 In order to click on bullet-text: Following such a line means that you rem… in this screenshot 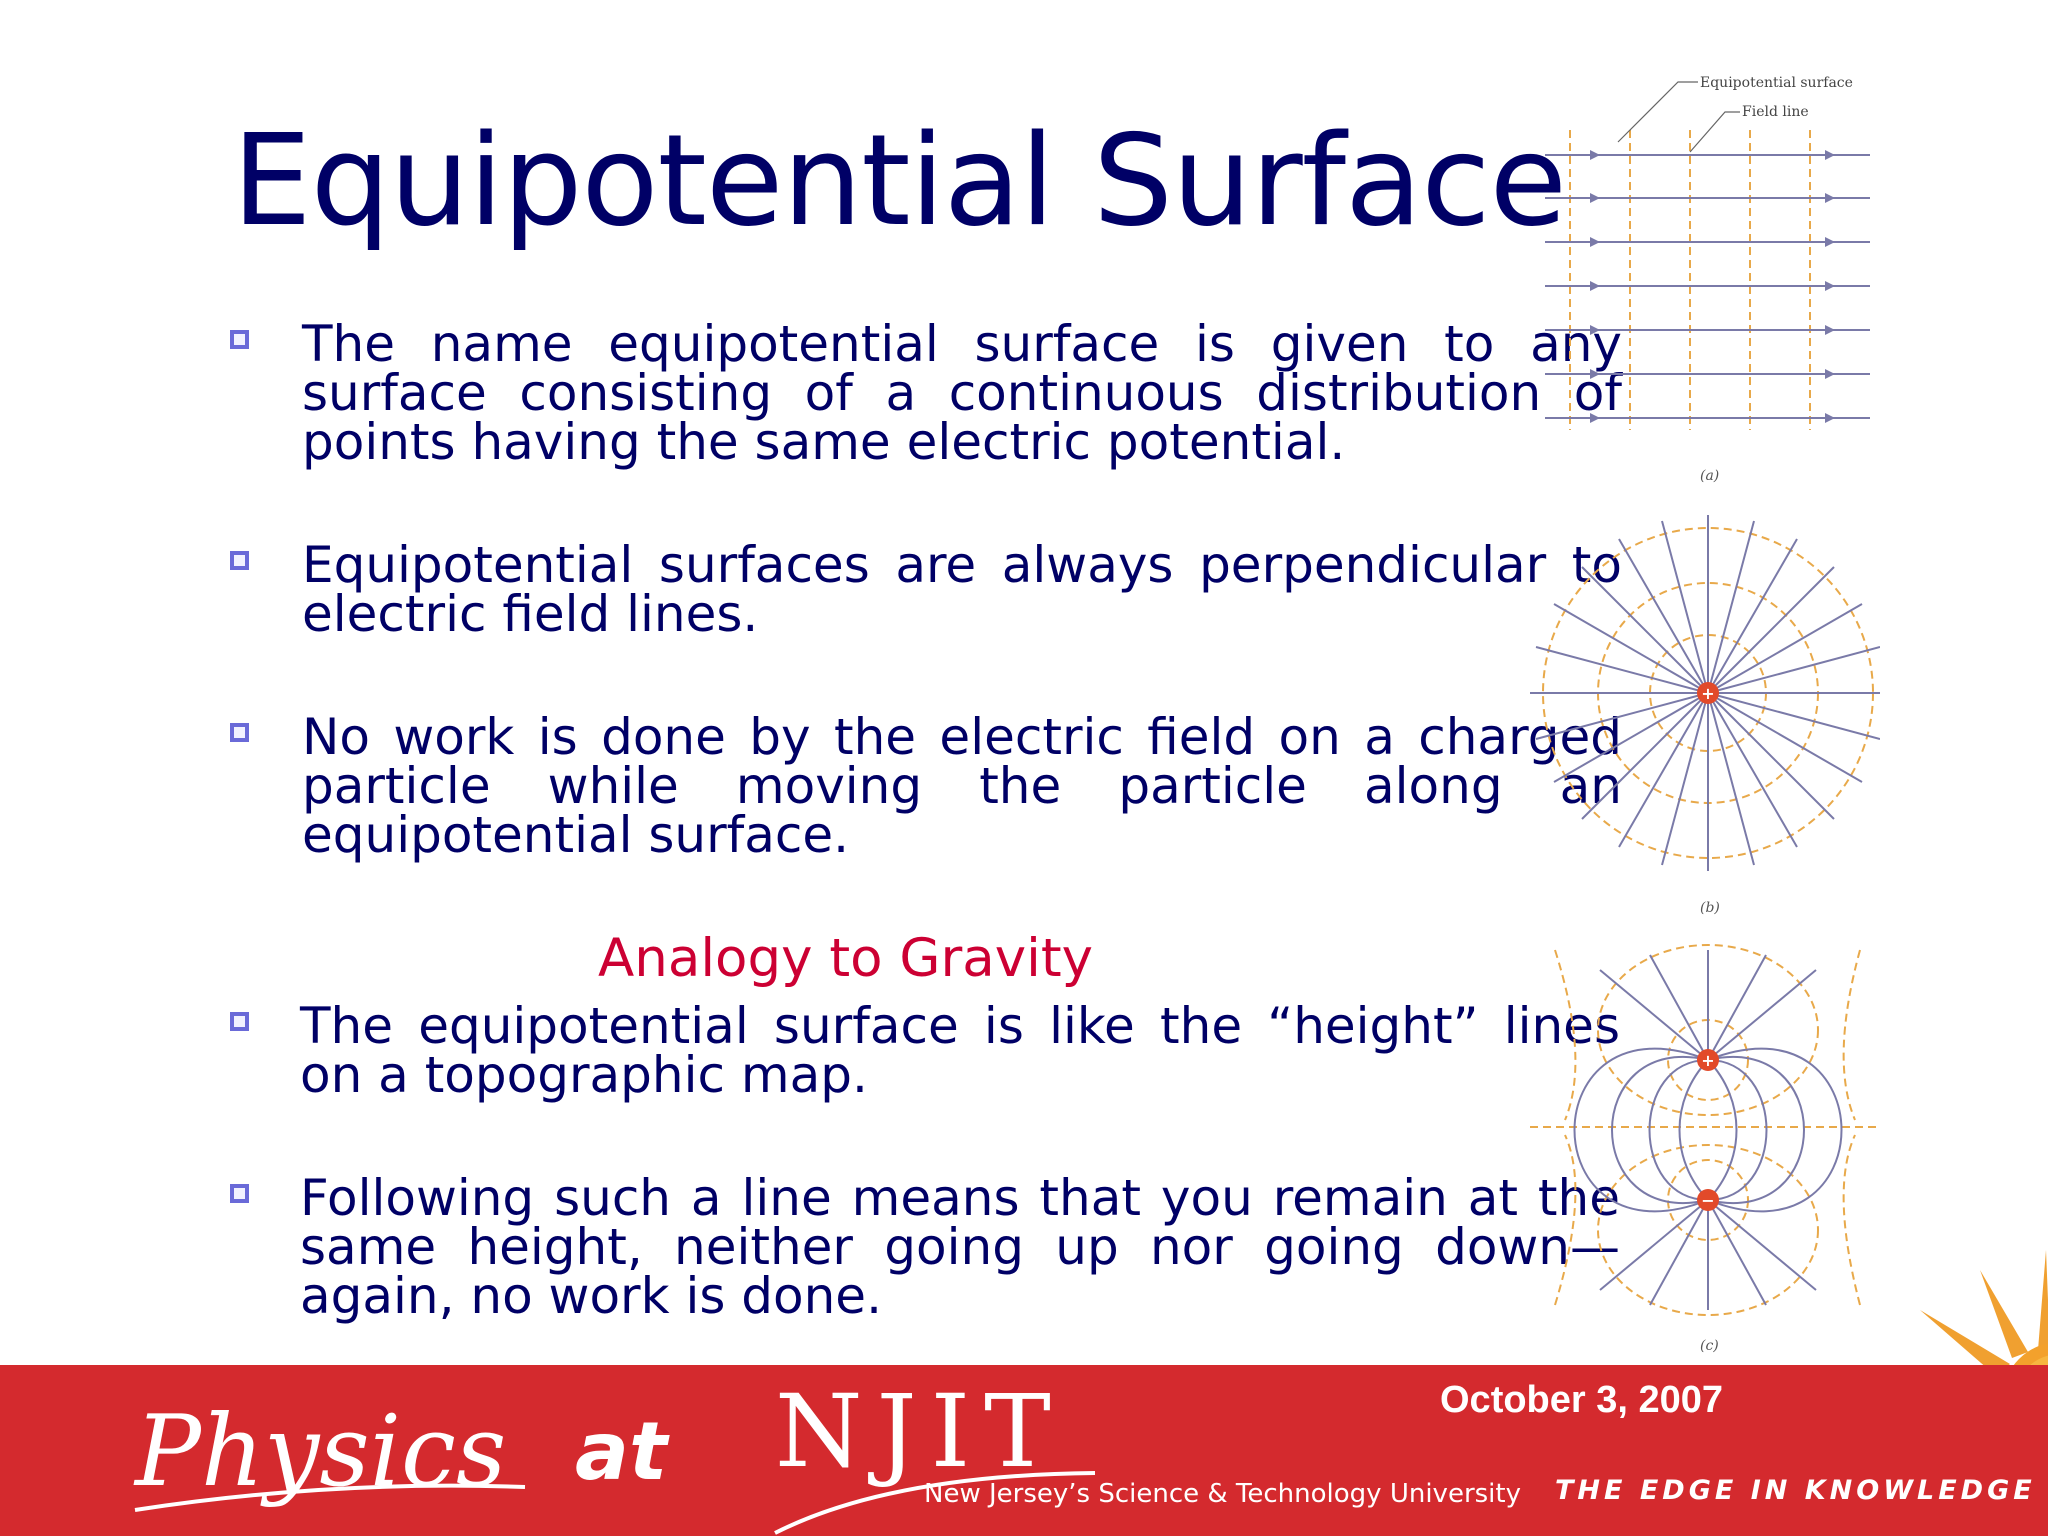, I will do `click(960, 1247)`.